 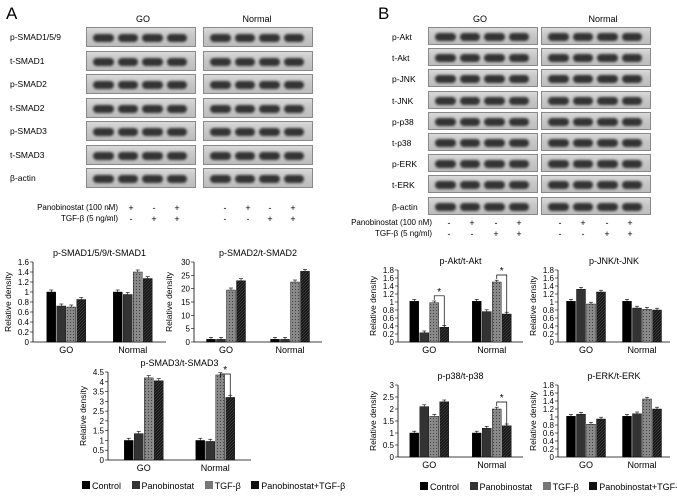 I want to click on blot-label: p-Akt, so click(x=402, y=37).